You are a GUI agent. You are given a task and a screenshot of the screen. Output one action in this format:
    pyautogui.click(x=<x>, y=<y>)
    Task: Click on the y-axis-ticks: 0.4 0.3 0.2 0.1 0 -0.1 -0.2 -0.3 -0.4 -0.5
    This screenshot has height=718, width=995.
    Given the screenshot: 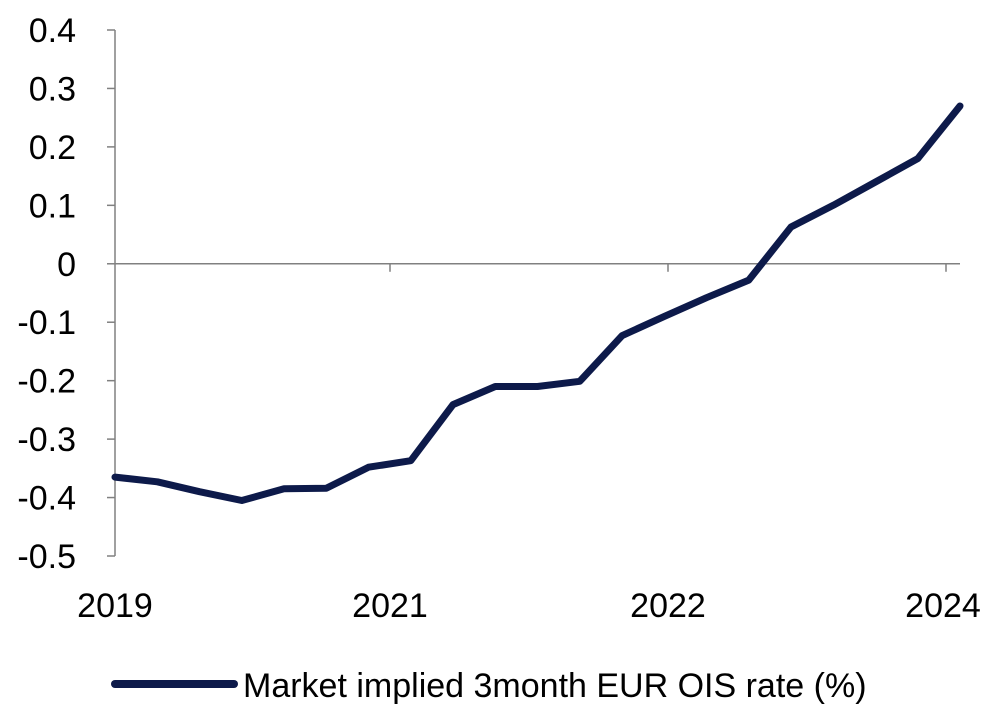 What is the action you would take?
    pyautogui.click(x=66, y=294)
    